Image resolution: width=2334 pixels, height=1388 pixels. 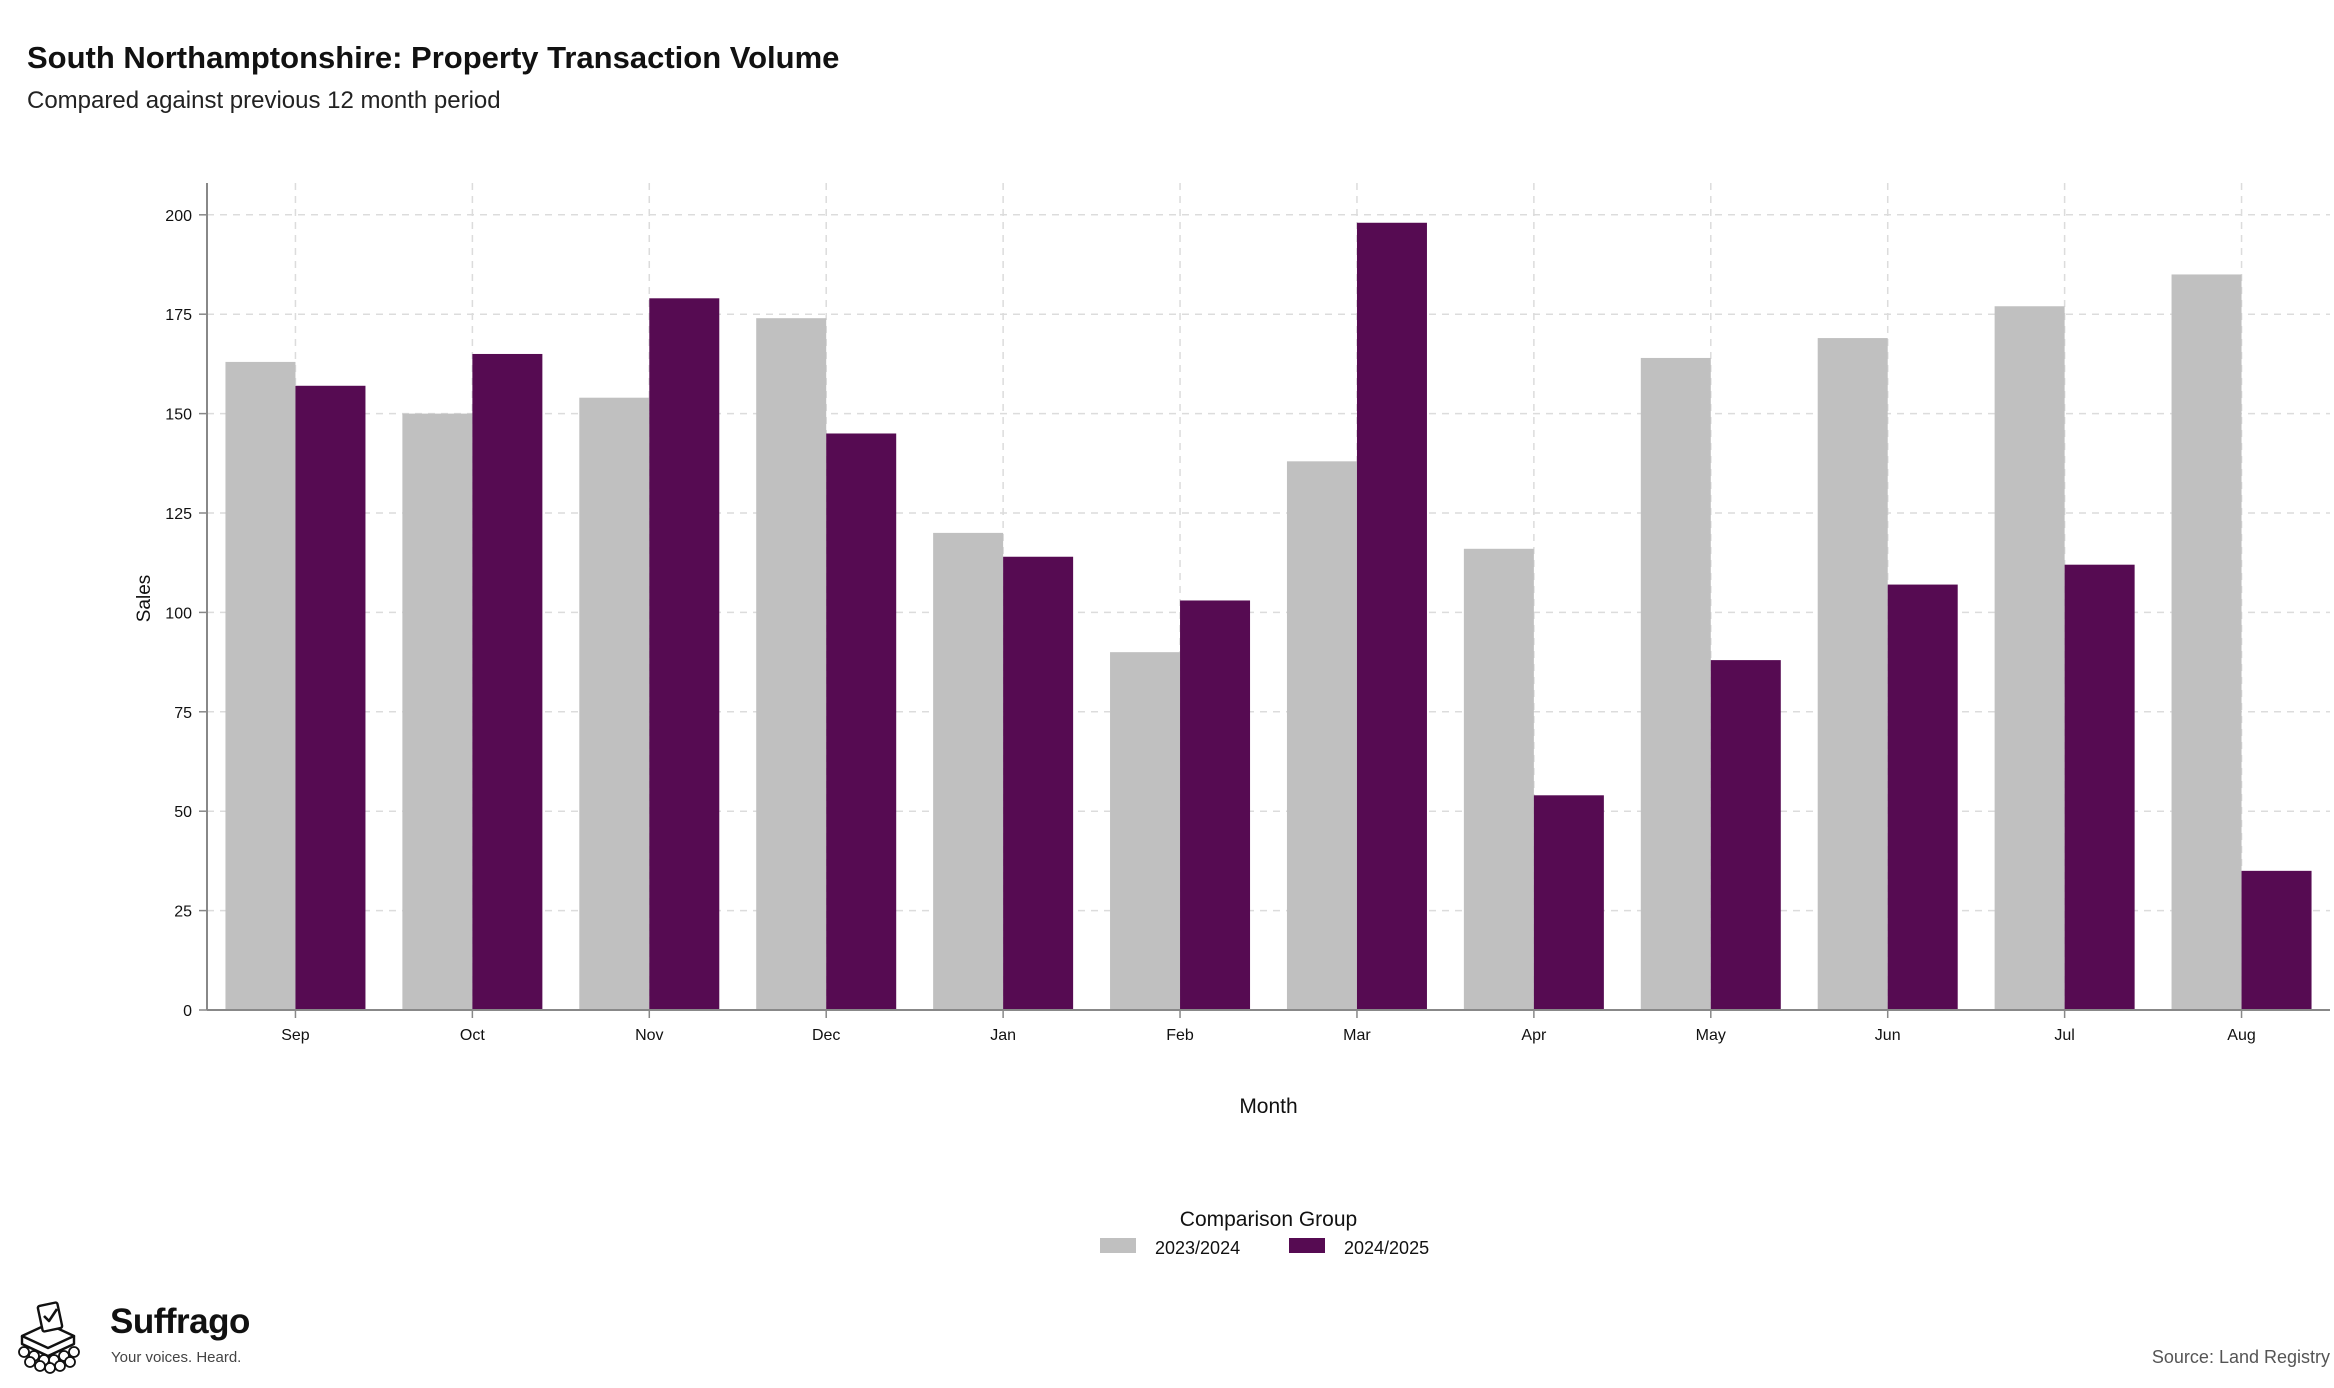 I want to click on legend-label: 2024/2025, so click(x=1386, y=1248).